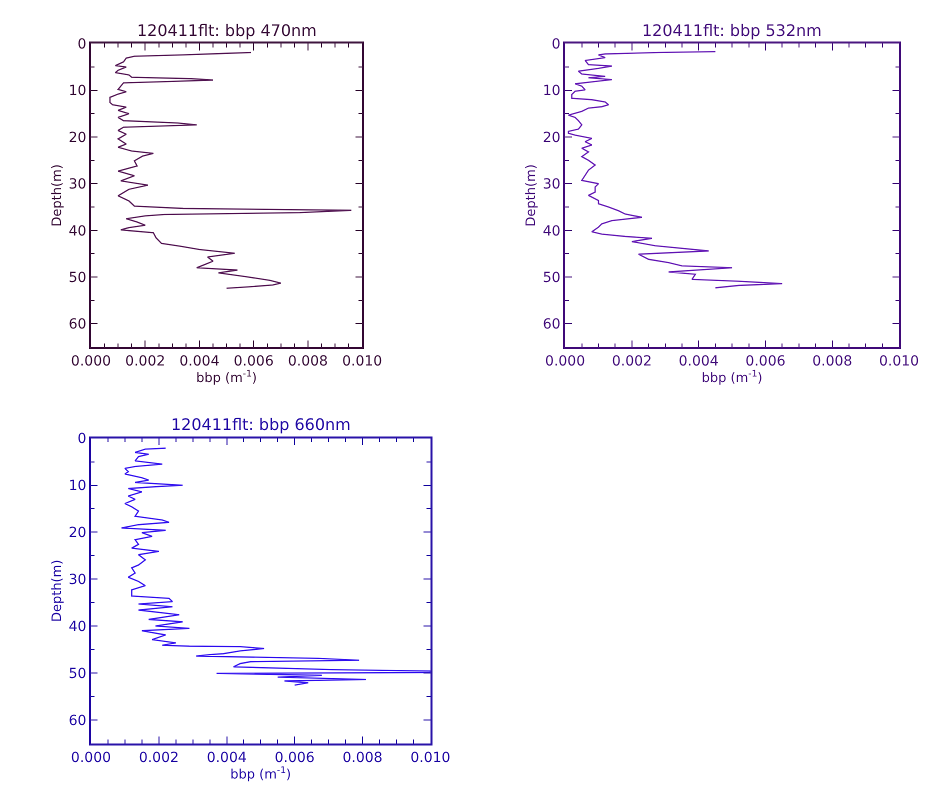 The image size is (950, 787). What do you see at coordinates (227, 30) in the screenshot?
I see `chart-title: 120411flt: bbp 470nm` at bounding box center [227, 30].